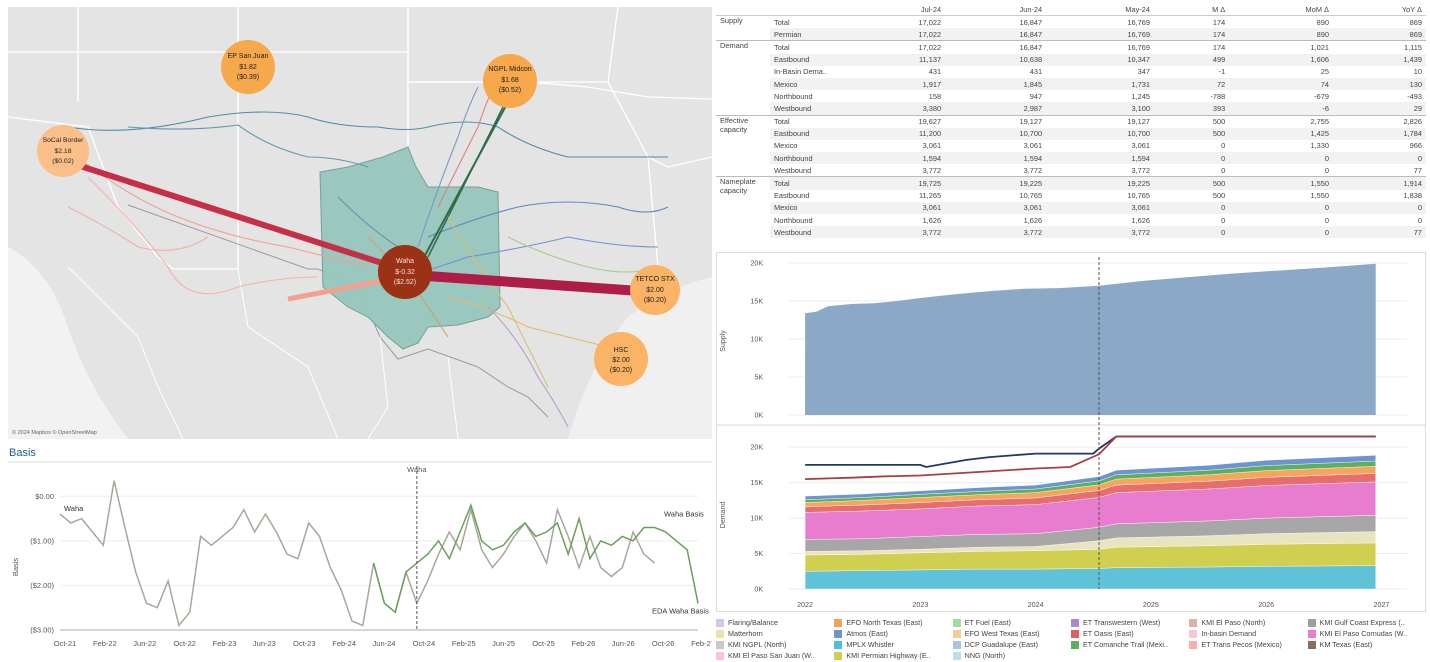  I want to click on year-tick-label: 2026, so click(1266, 604).